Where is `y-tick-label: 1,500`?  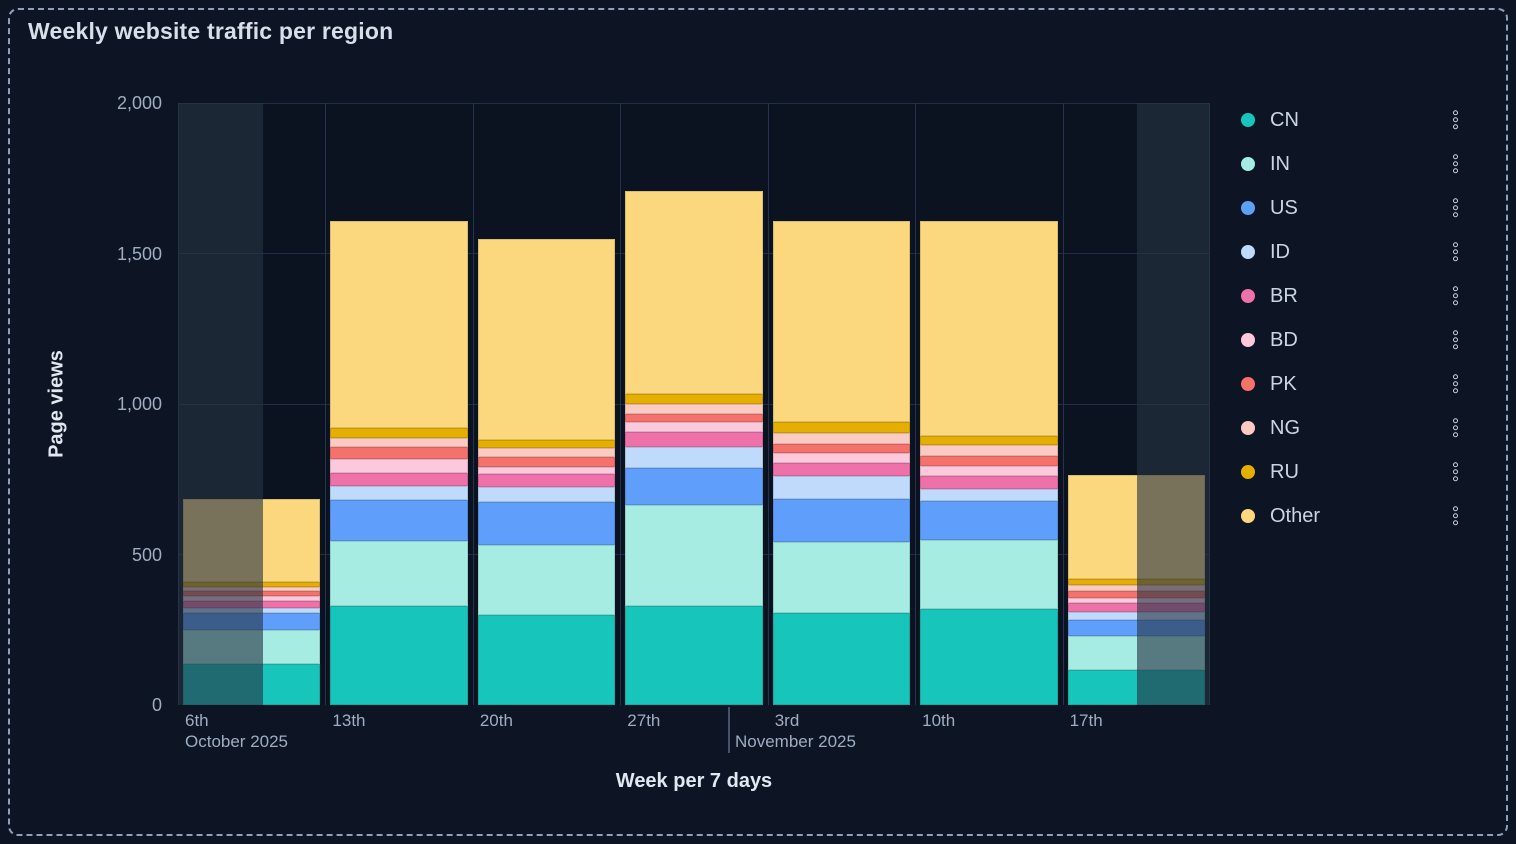 y-tick-label: 1,500 is located at coordinates (139, 253).